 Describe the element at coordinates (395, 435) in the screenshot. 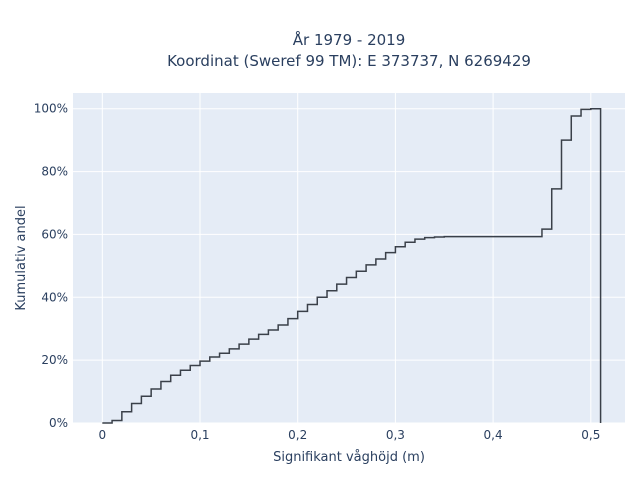

I see `x-tick-label: 0,3` at that location.